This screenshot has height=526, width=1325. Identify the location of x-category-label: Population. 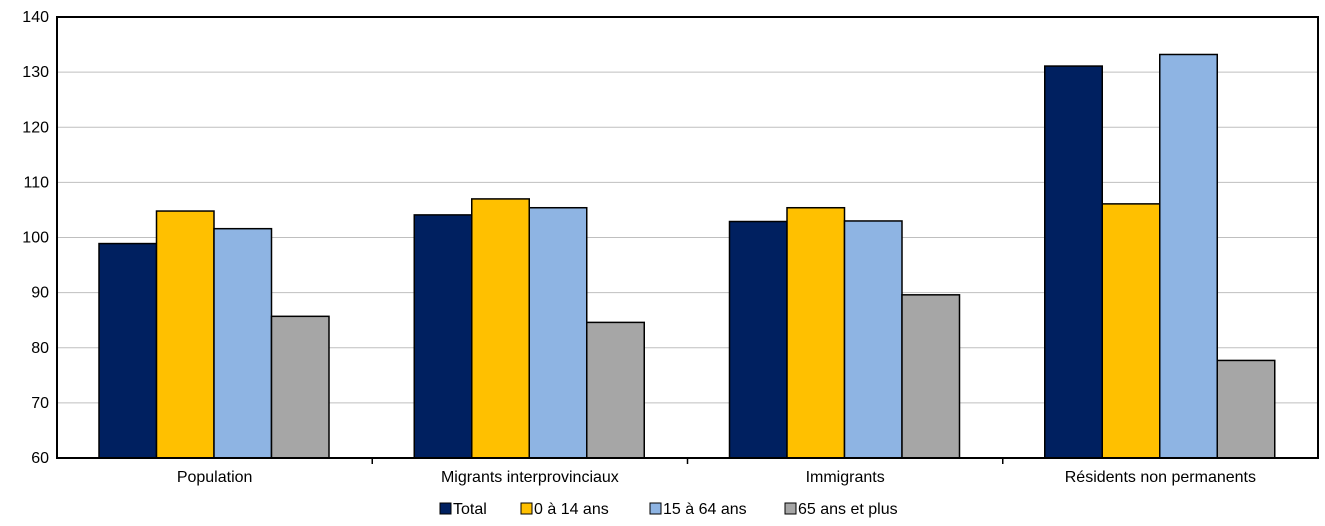
(215, 477).